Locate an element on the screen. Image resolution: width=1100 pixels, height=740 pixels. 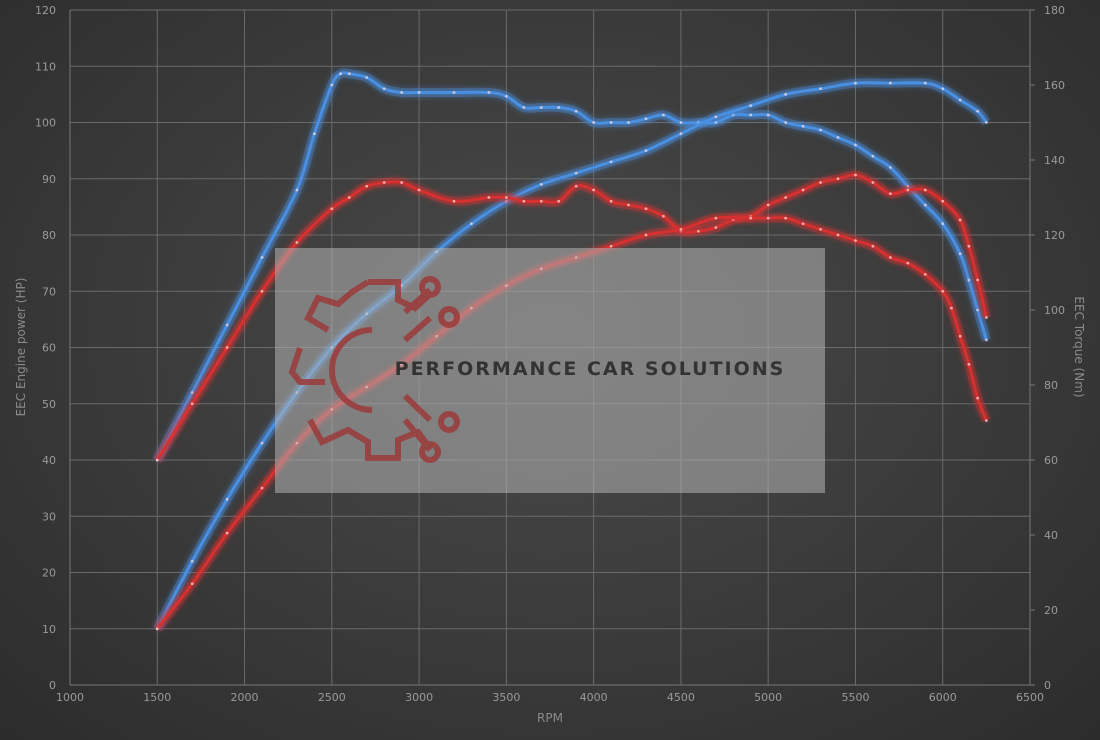
x-axis-title: RPM is located at coordinates (550, 718).